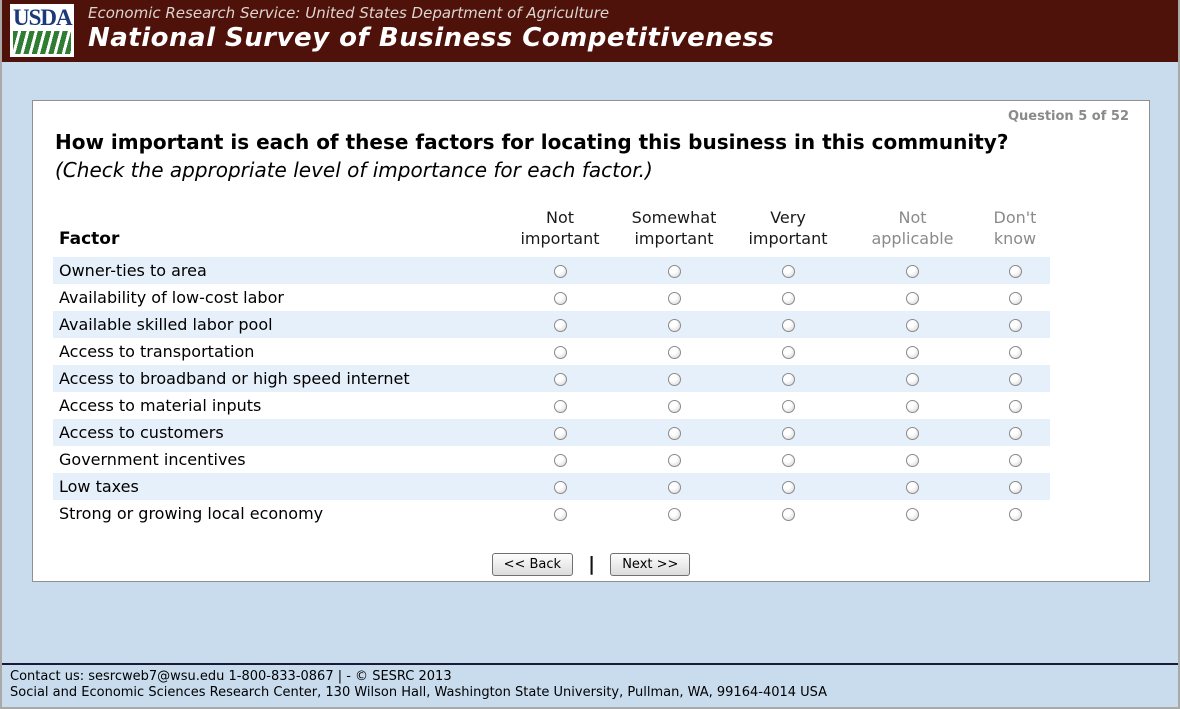 The width and height of the screenshot is (1180, 709). Describe the element at coordinates (43, 17) in the screenshot. I see `usda-logo-text: USDA` at that location.